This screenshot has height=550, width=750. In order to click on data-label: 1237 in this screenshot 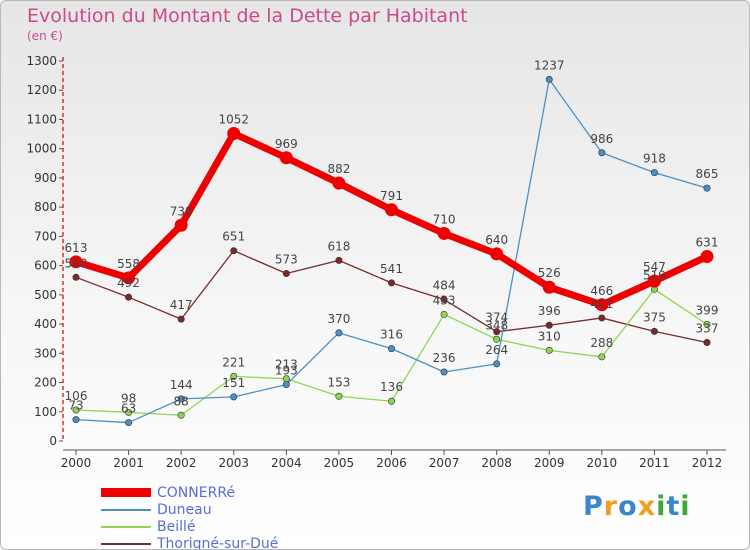, I will do `click(549, 65)`.